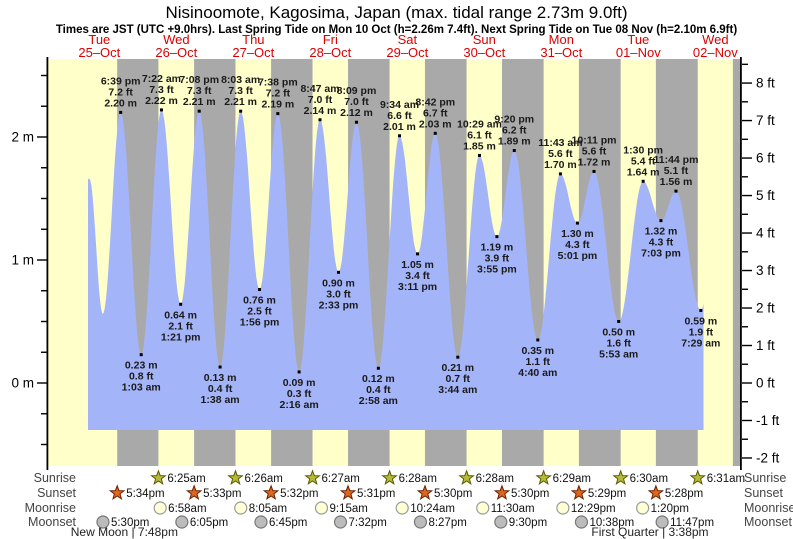 The height and width of the screenshot is (539, 793). I want to click on high-tide-label-group: 7:22 am7.3 ft2.22 m, so click(161, 92).